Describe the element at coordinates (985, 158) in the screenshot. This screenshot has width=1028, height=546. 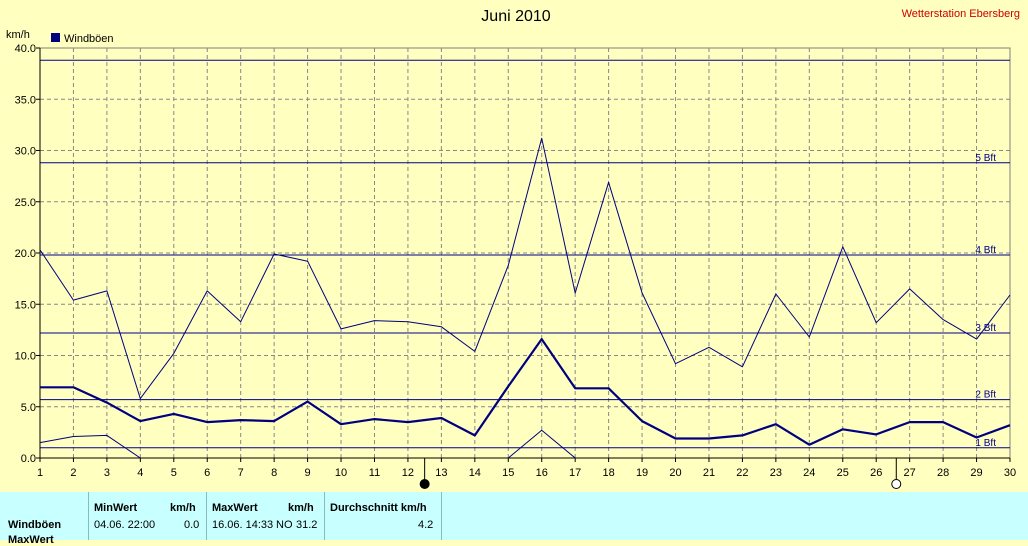
I see `beaufort-label: 5 Bft` at that location.